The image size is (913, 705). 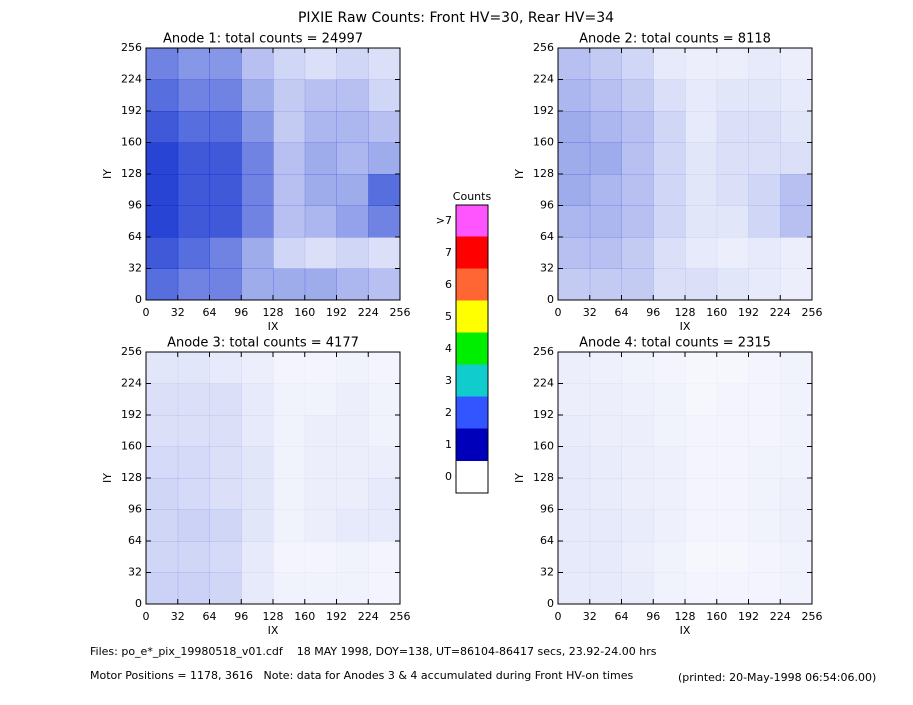 What do you see at coordinates (210, 312) in the screenshot?
I see `x-tick-label: 64` at bounding box center [210, 312].